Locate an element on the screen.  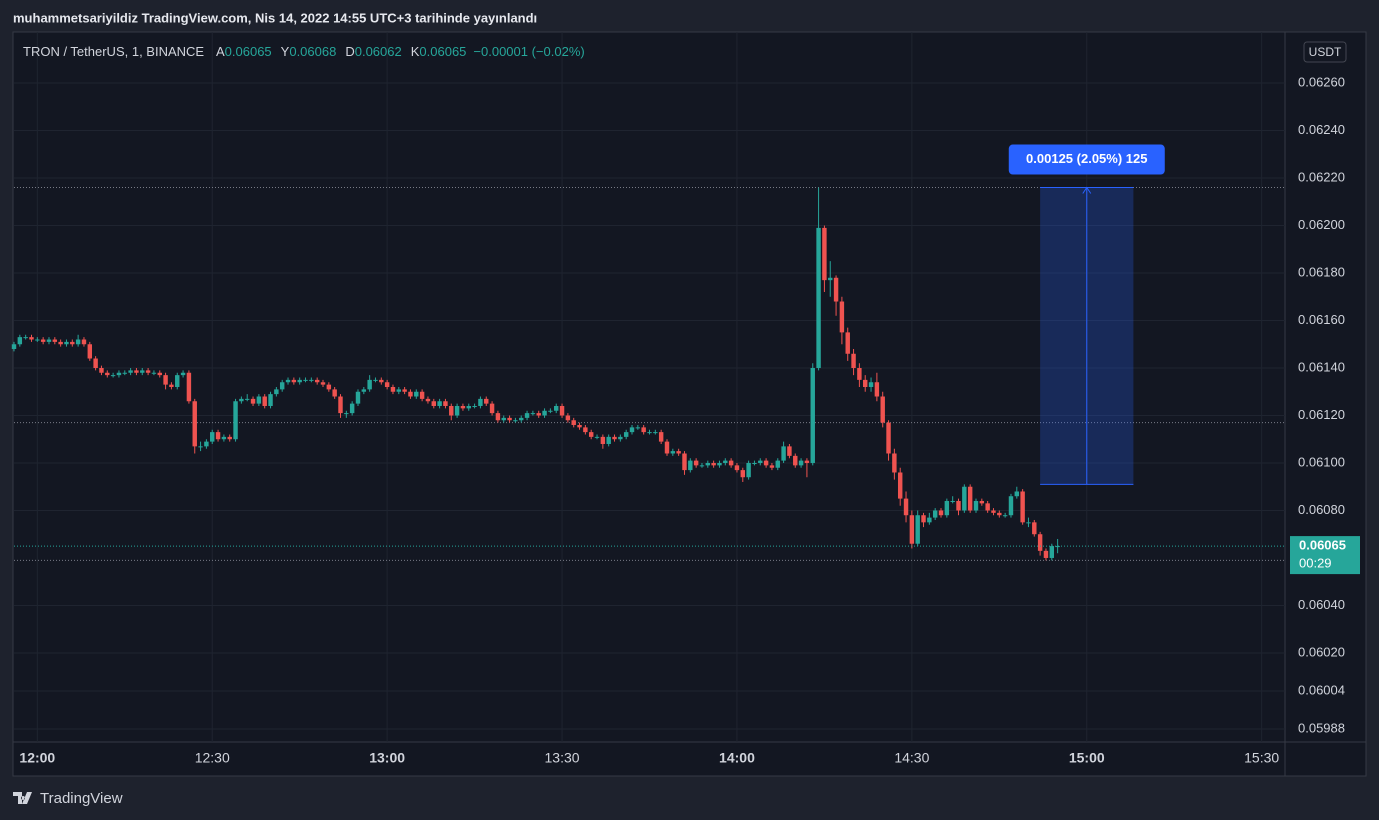
last-price-box is located at coordinates (1325, 555).